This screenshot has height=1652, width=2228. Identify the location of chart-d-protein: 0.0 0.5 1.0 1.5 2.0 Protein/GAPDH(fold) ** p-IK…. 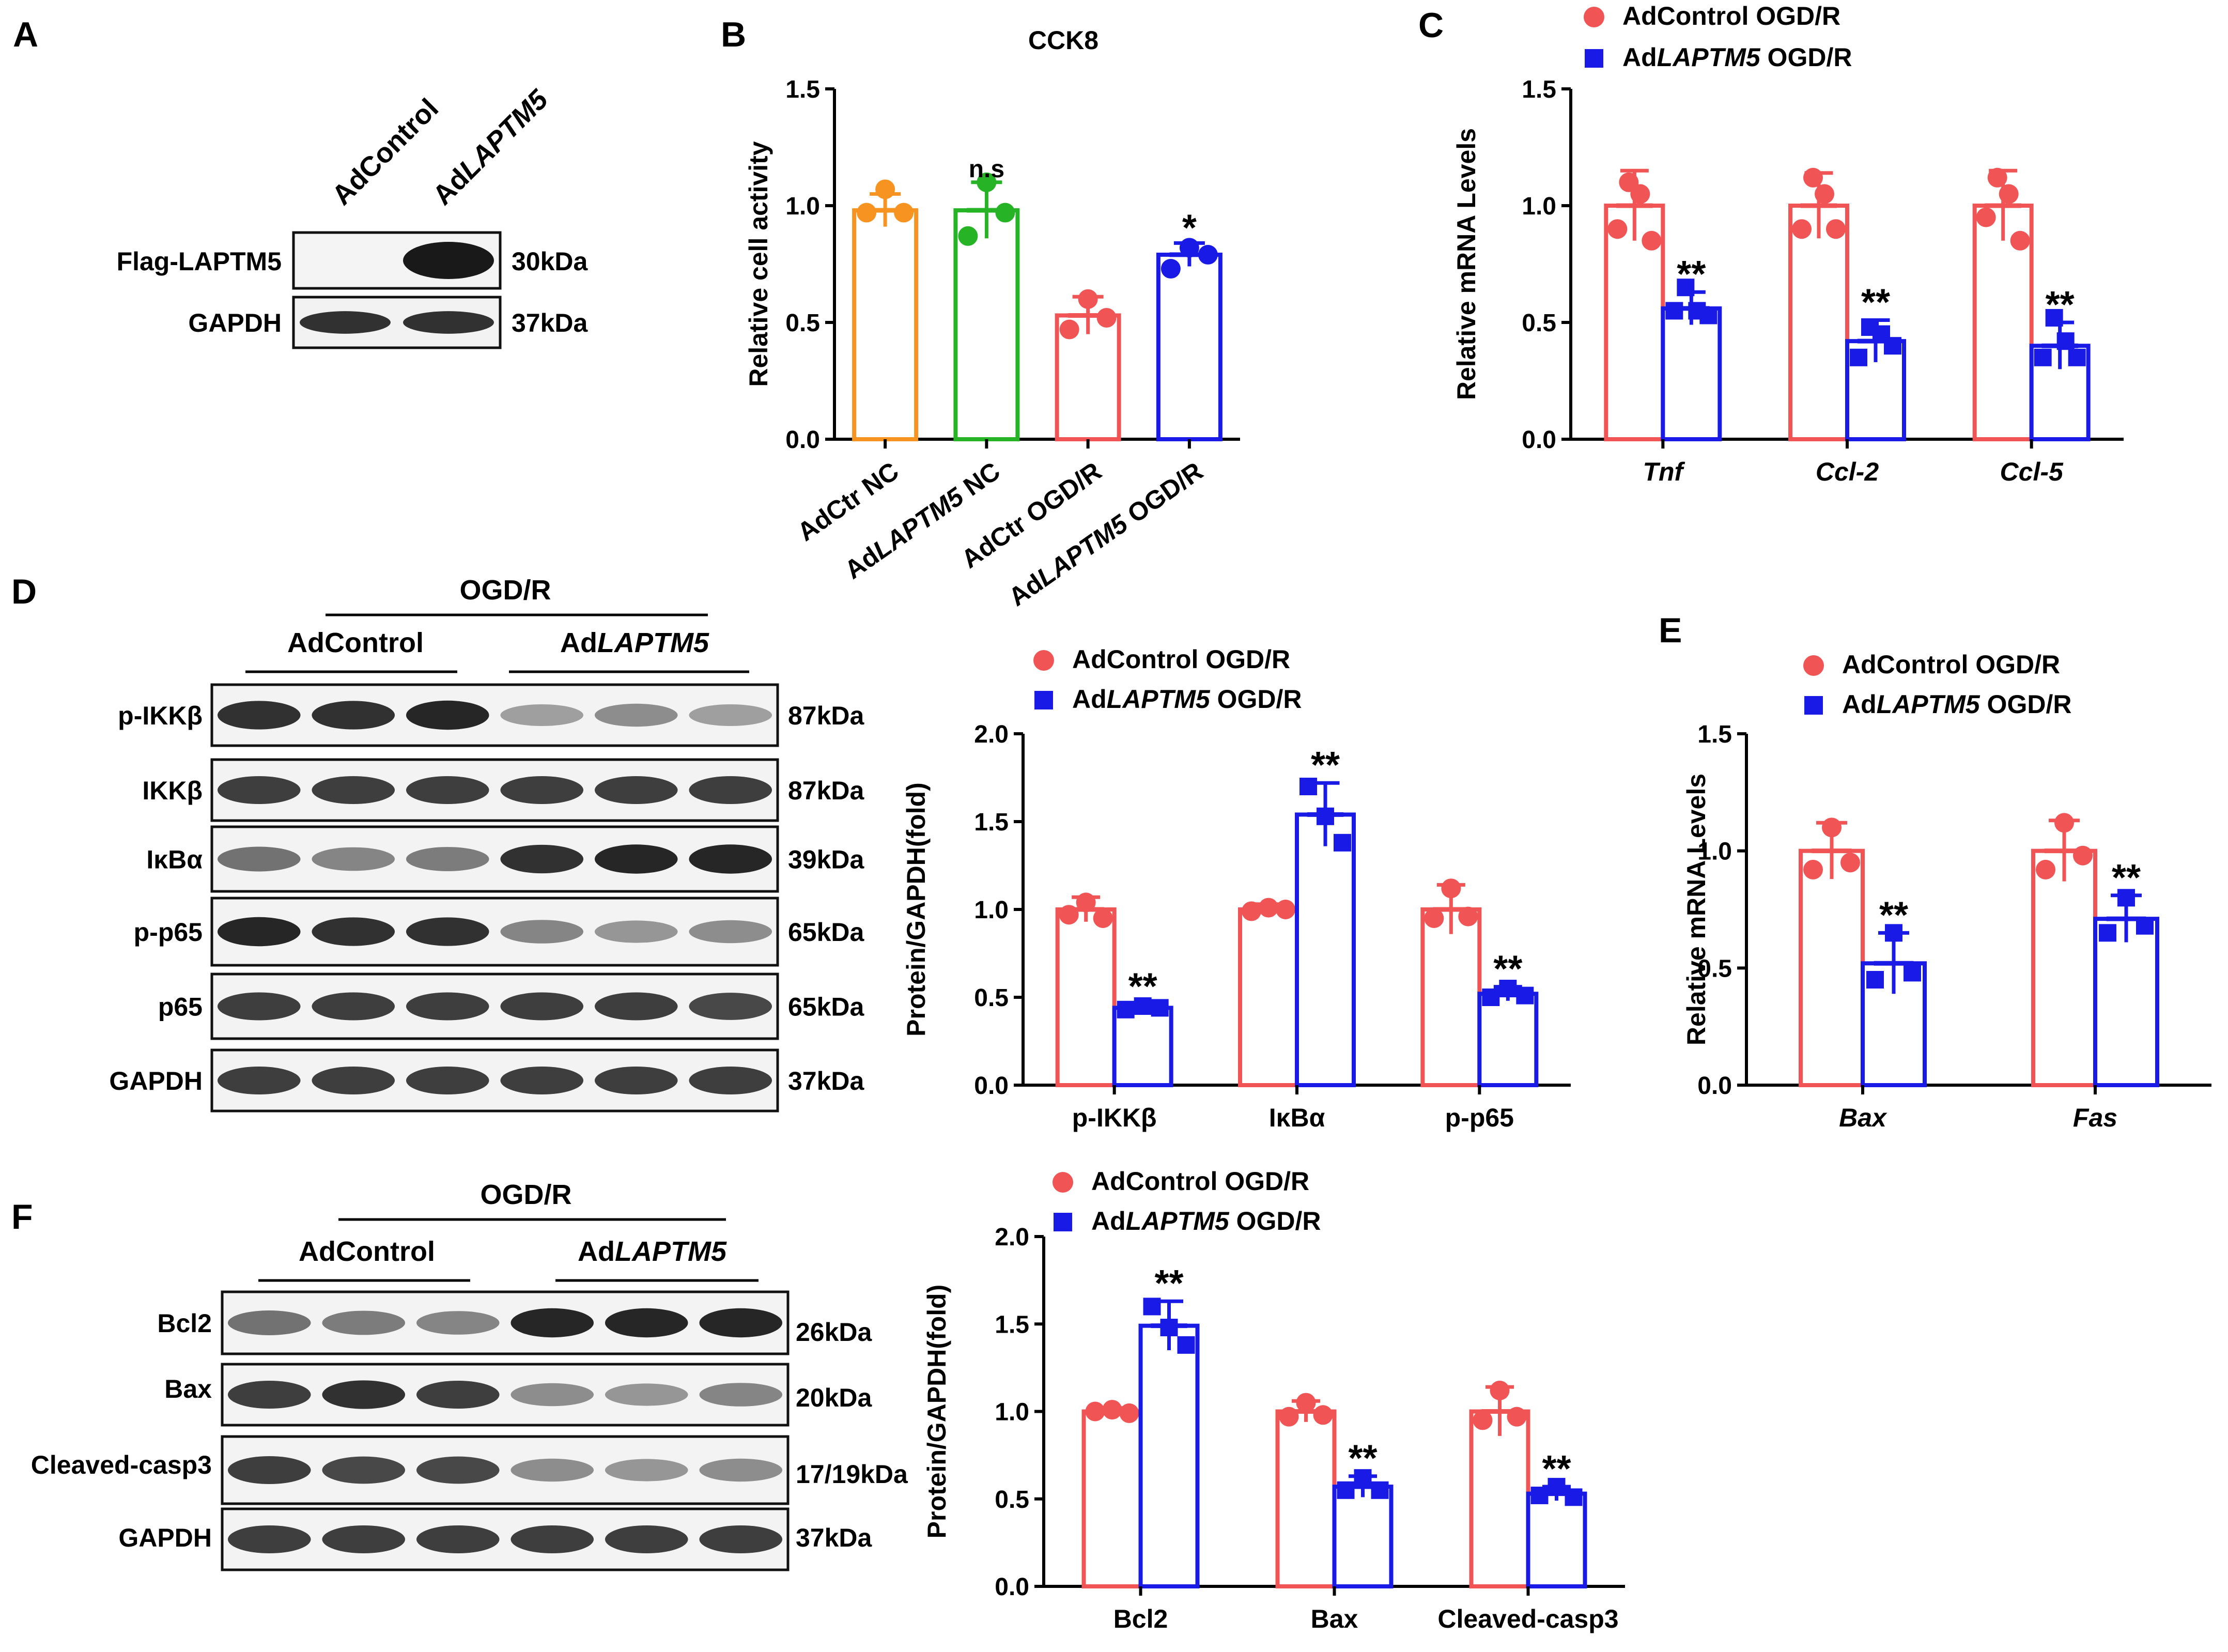
(1236, 889).